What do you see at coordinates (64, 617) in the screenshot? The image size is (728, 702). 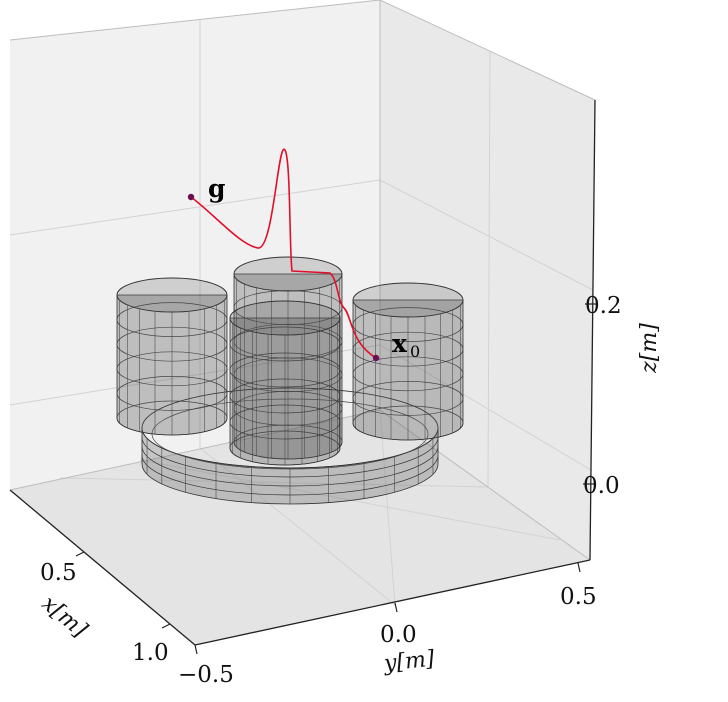 I see `x-axis-label: x[m]` at bounding box center [64, 617].